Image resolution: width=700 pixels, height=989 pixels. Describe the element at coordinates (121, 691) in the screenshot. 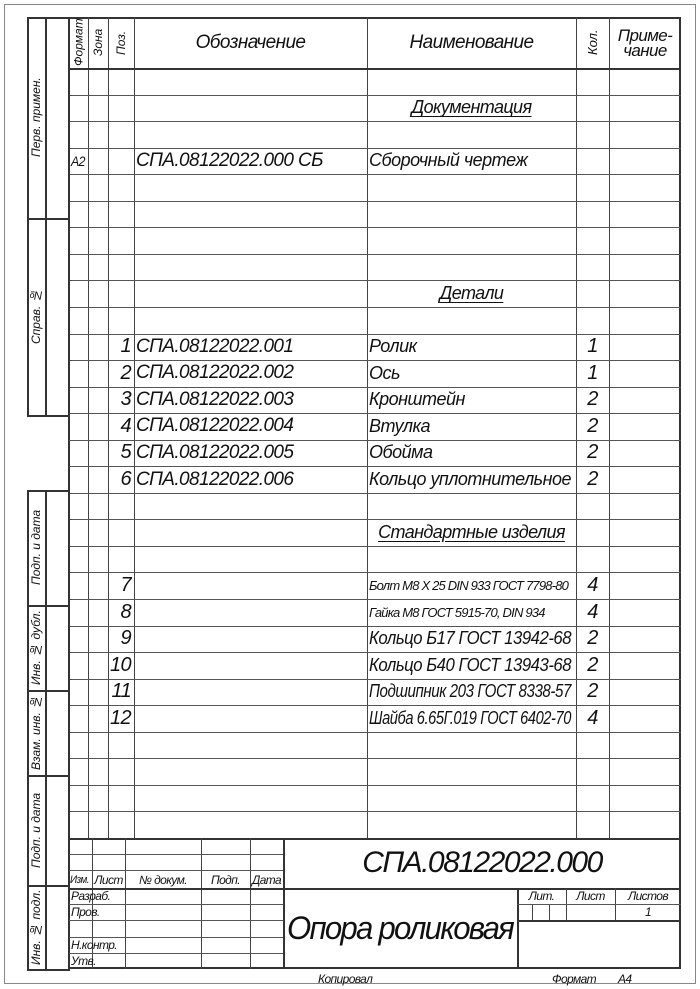

I see `cell-pos: 11` at that location.